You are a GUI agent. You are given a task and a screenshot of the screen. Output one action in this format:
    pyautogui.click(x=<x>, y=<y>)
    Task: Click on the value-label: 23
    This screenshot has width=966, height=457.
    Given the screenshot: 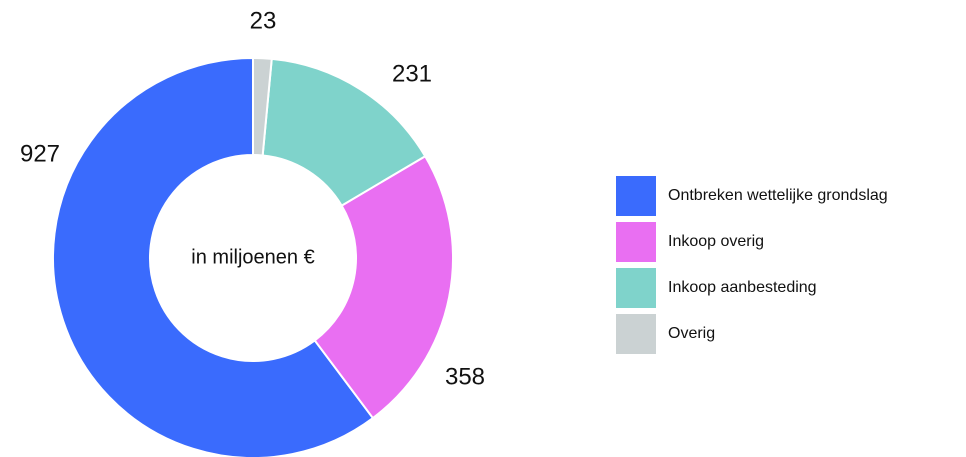 What is the action you would take?
    pyautogui.click(x=263, y=20)
    